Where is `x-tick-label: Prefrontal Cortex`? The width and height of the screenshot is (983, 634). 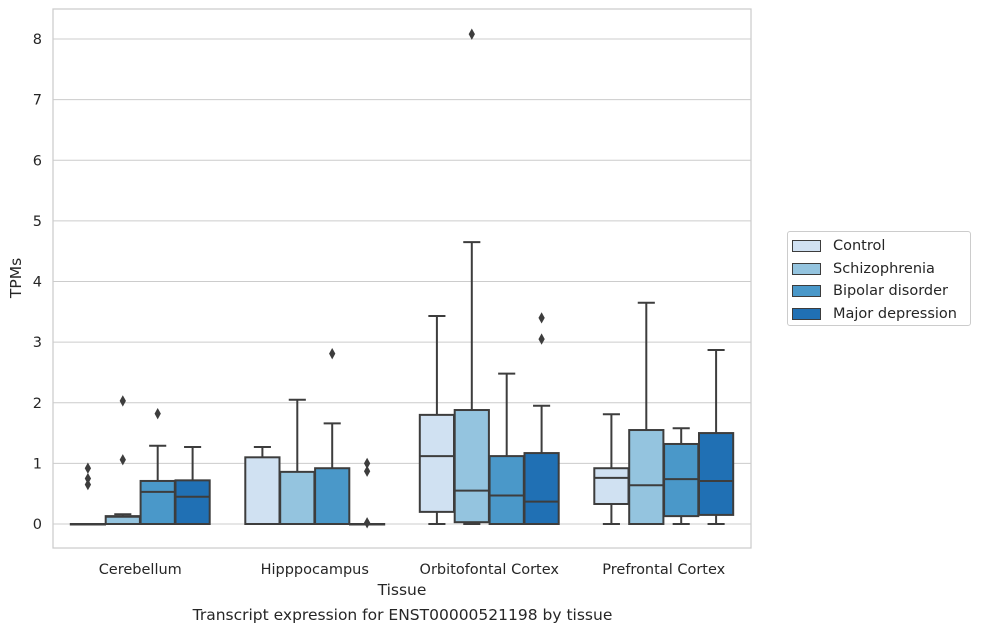 x-tick-label: Prefrontal Cortex is located at coordinates (663, 570).